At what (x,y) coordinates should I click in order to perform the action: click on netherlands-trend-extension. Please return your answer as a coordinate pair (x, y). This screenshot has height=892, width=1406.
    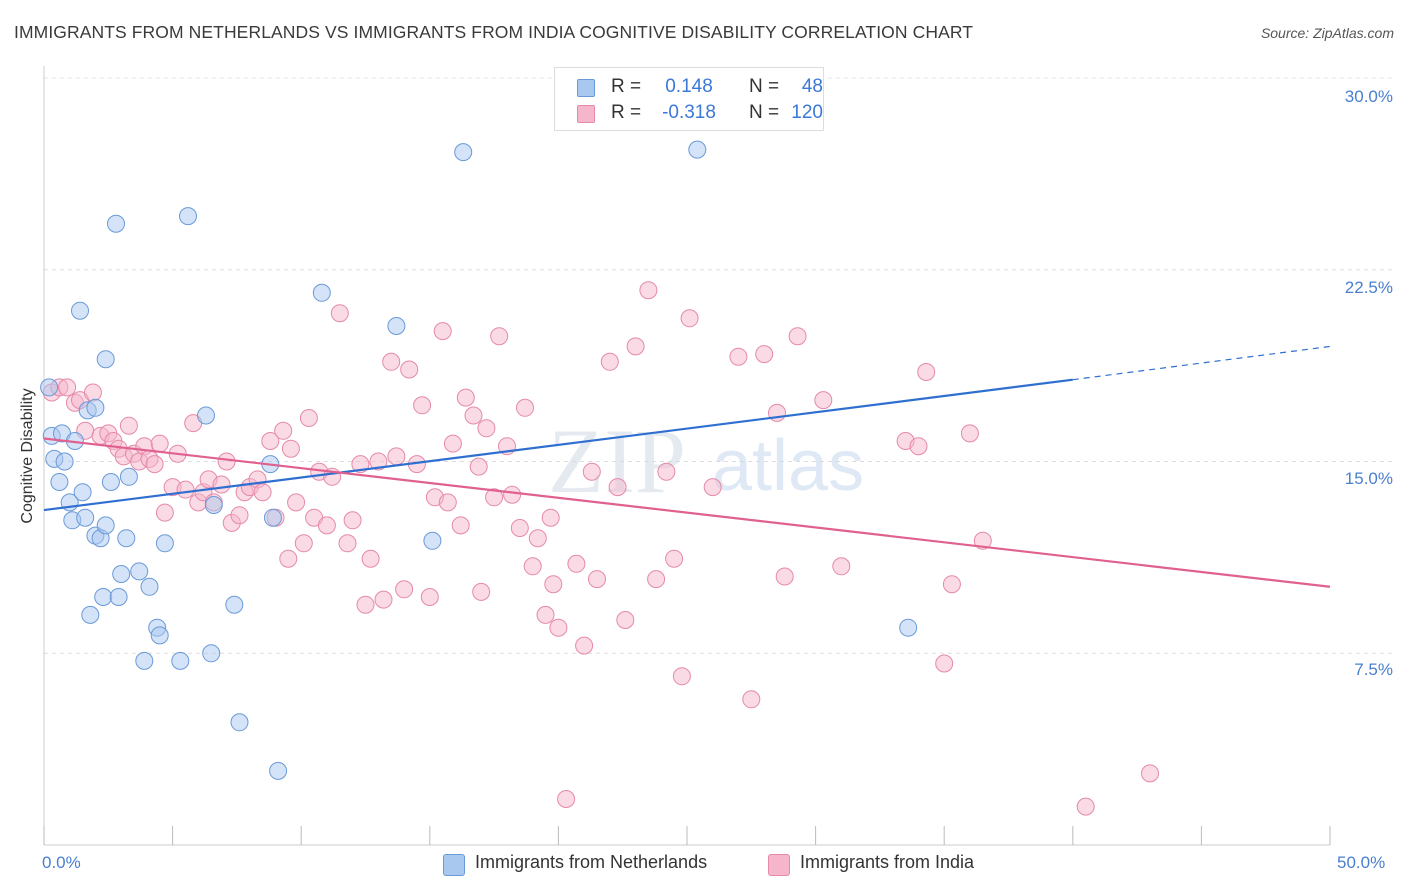
    Looking at the image, I should click on (1201, 363).